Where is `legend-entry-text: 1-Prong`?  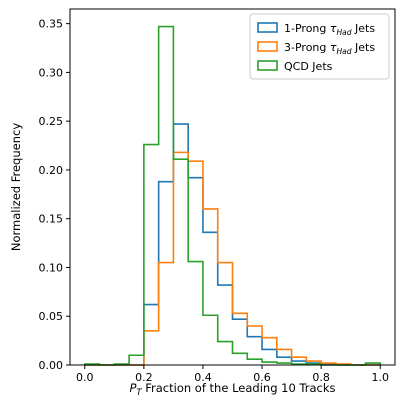 legend-entry-text: 1-Prong is located at coordinates (307, 28).